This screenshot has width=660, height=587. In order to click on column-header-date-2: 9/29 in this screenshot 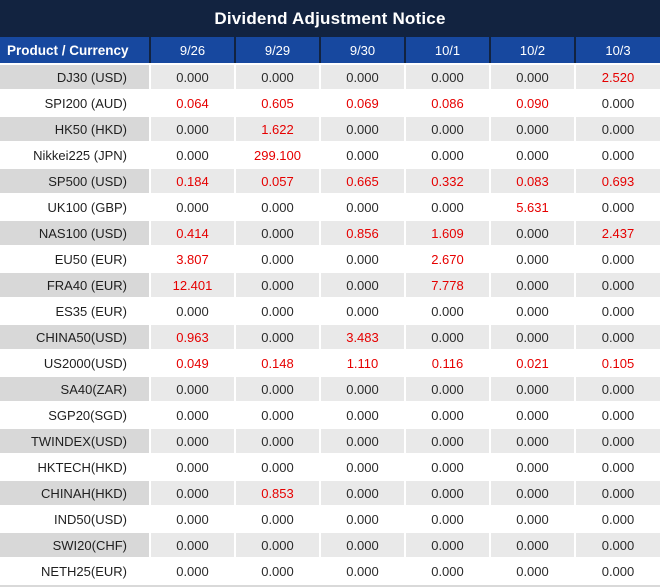, I will do `click(277, 51)`.